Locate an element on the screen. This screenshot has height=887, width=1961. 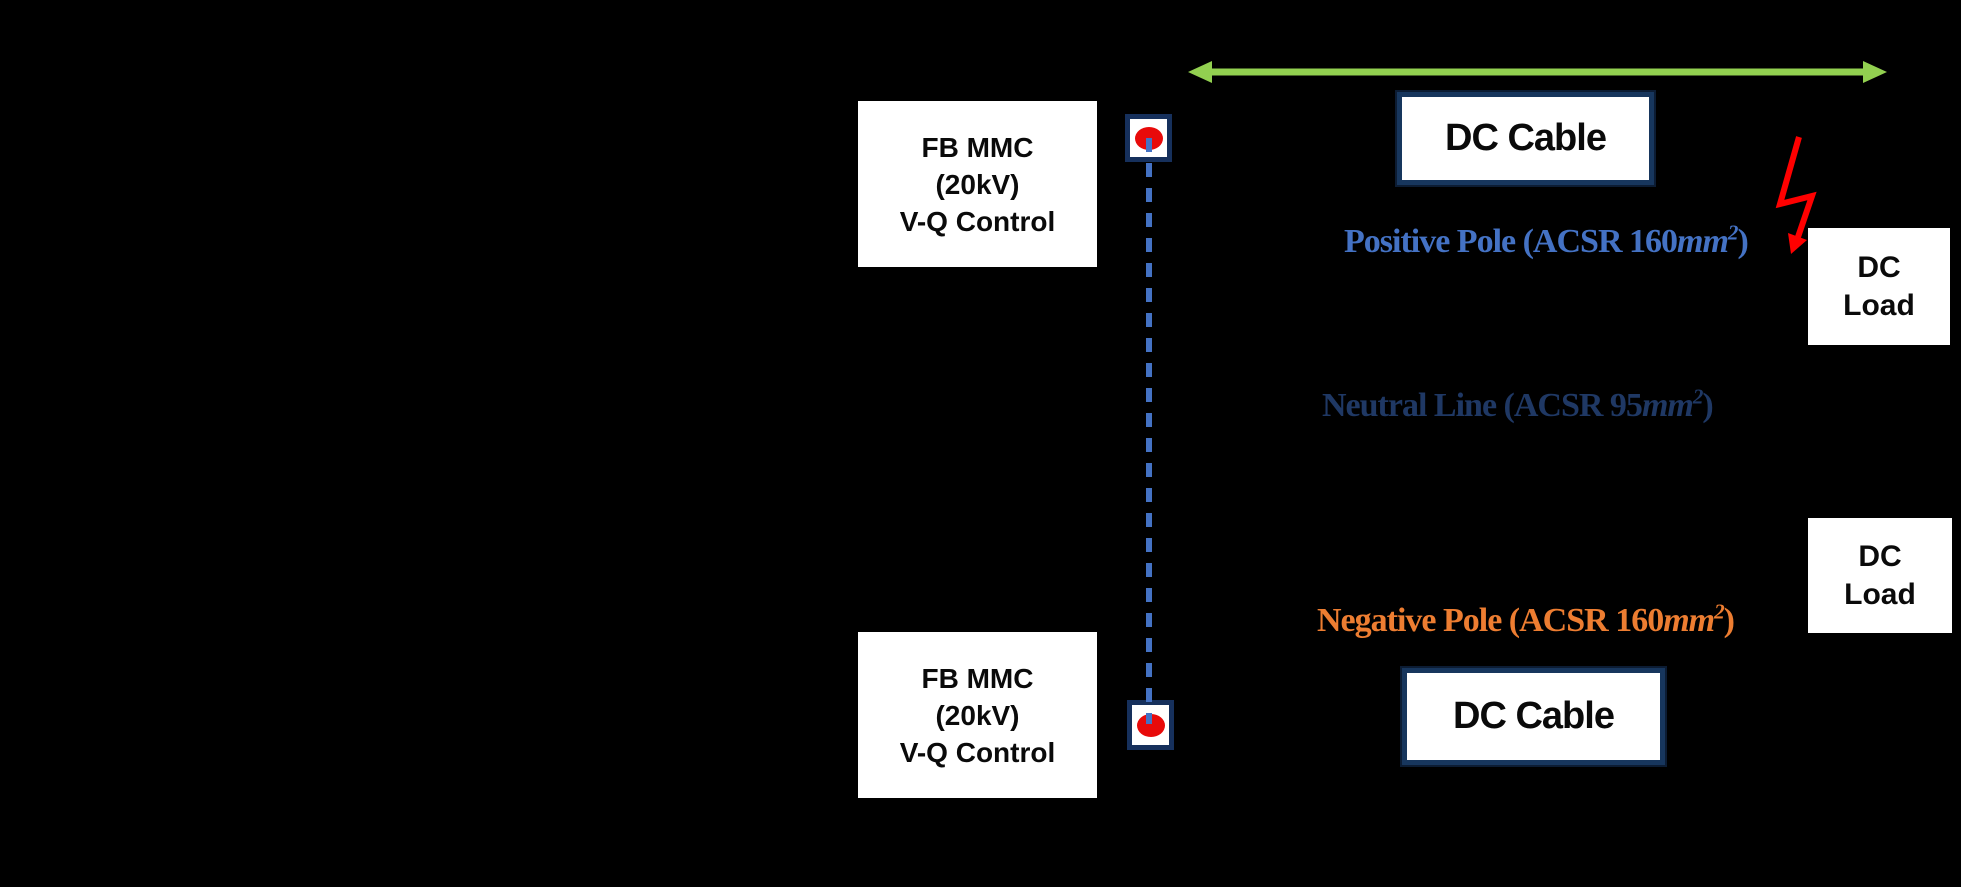
pole-label-text: Neutral Line (ACSR 95 is located at coordinates (1482, 405).